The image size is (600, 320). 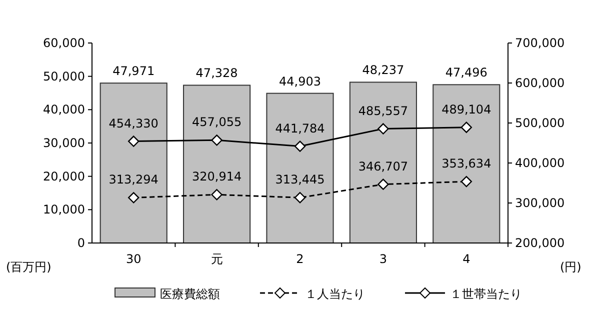 I want to click on legend: １人当たり, so click(x=312, y=294).